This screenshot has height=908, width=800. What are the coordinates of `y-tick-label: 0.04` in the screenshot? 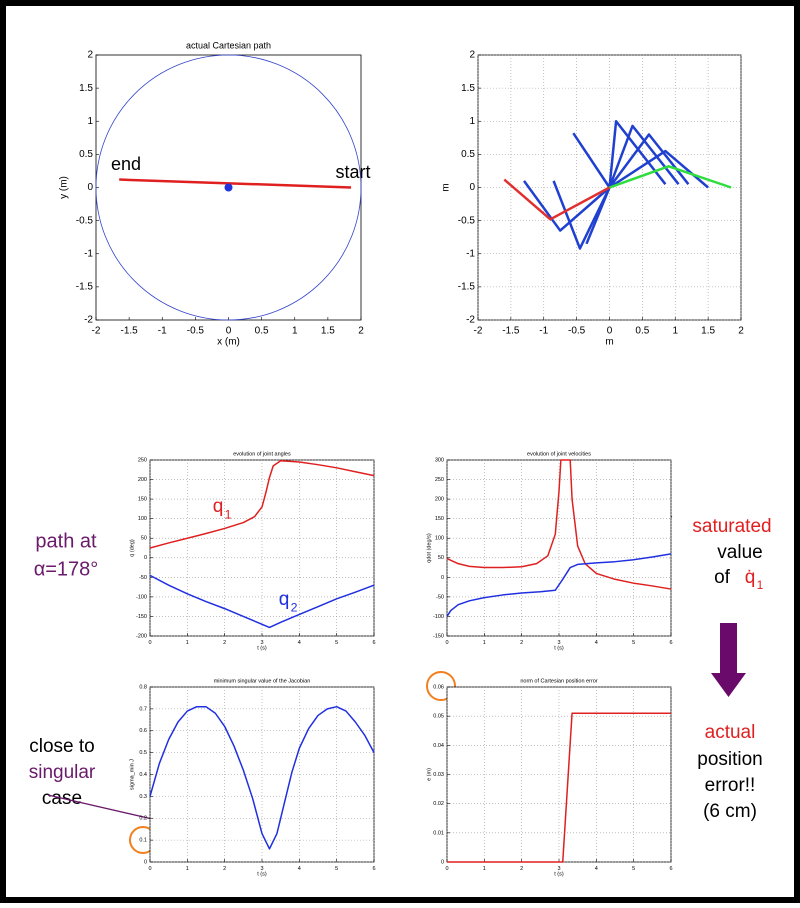 It's located at (438, 746).